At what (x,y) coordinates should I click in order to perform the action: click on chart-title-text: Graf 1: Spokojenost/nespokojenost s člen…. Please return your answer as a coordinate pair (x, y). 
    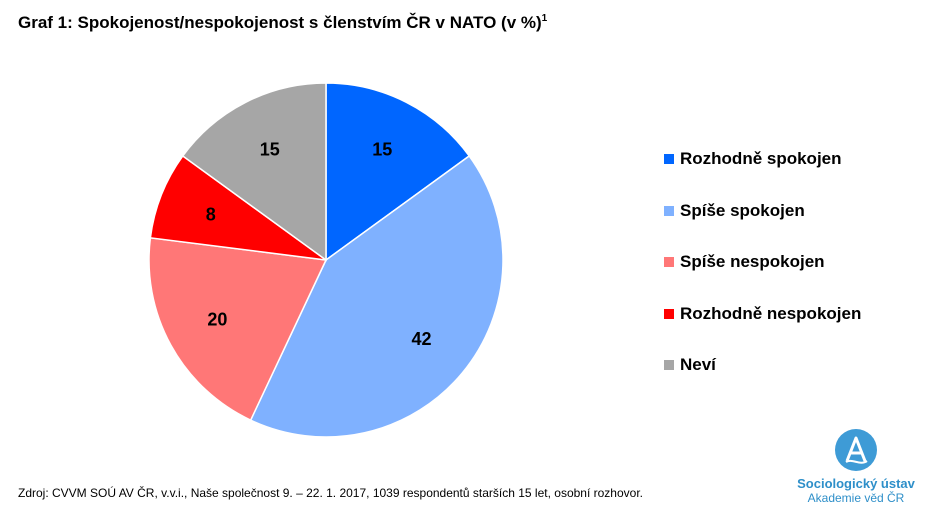
    Looking at the image, I should click on (280, 22).